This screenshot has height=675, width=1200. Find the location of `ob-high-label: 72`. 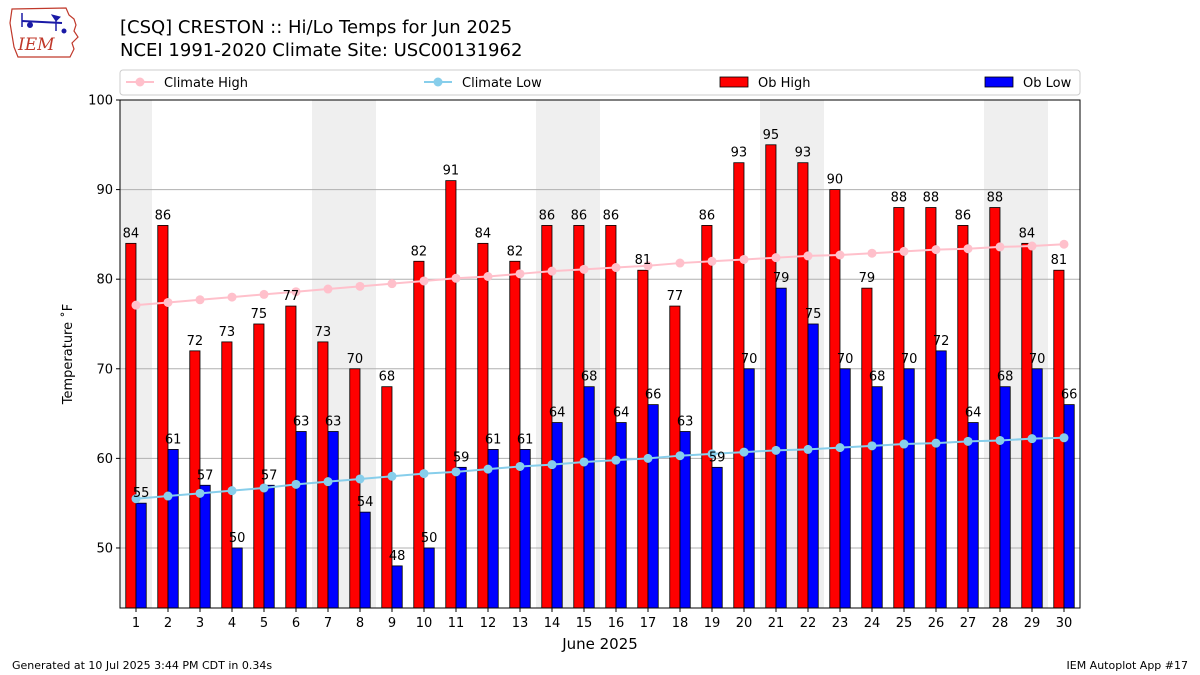

ob-high-label: 72 is located at coordinates (195, 341).